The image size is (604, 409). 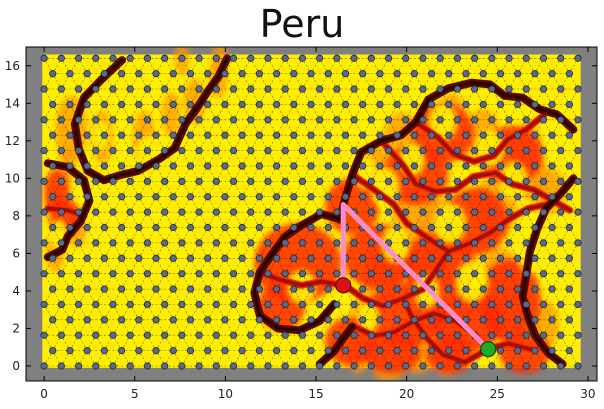 What do you see at coordinates (497, 394) in the screenshot?
I see `x-tick-label: 25` at bounding box center [497, 394].